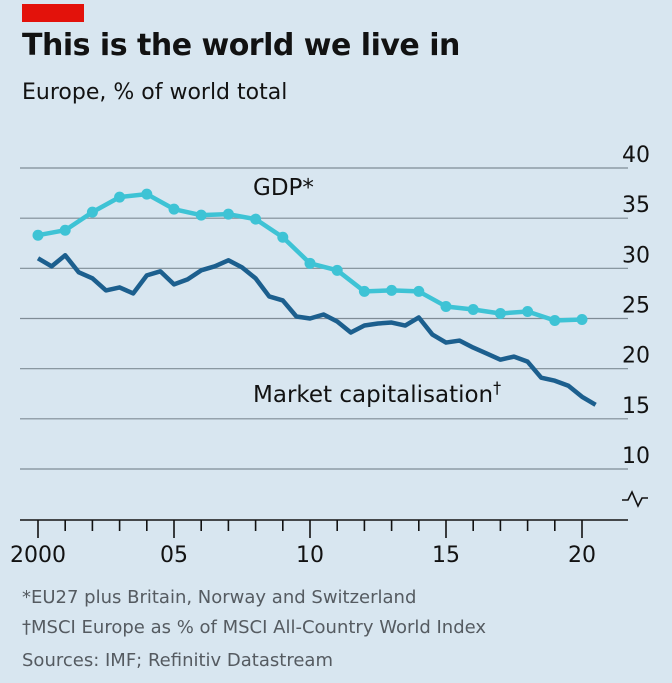 This screenshot has width=672, height=683. What do you see at coordinates (377, 393) in the screenshot?
I see `market-cap-annotation: Market capitalisation†` at bounding box center [377, 393].